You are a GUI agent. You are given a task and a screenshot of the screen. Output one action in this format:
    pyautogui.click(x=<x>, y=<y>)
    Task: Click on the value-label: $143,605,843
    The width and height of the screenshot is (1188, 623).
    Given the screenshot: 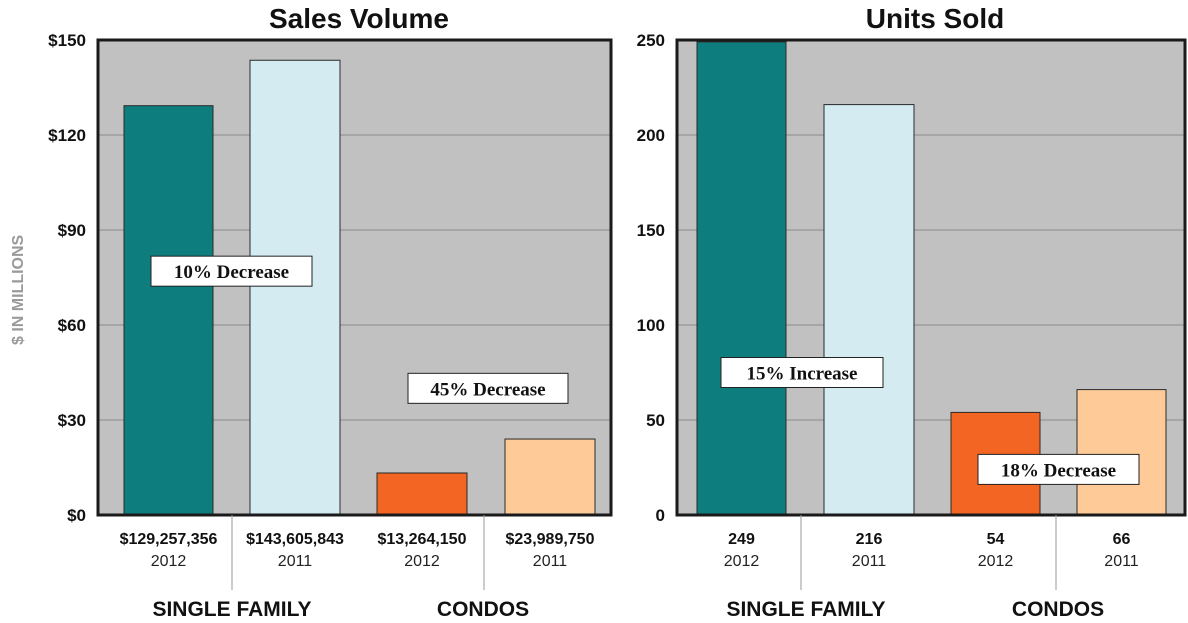 What is the action you would take?
    pyautogui.click(x=295, y=539)
    